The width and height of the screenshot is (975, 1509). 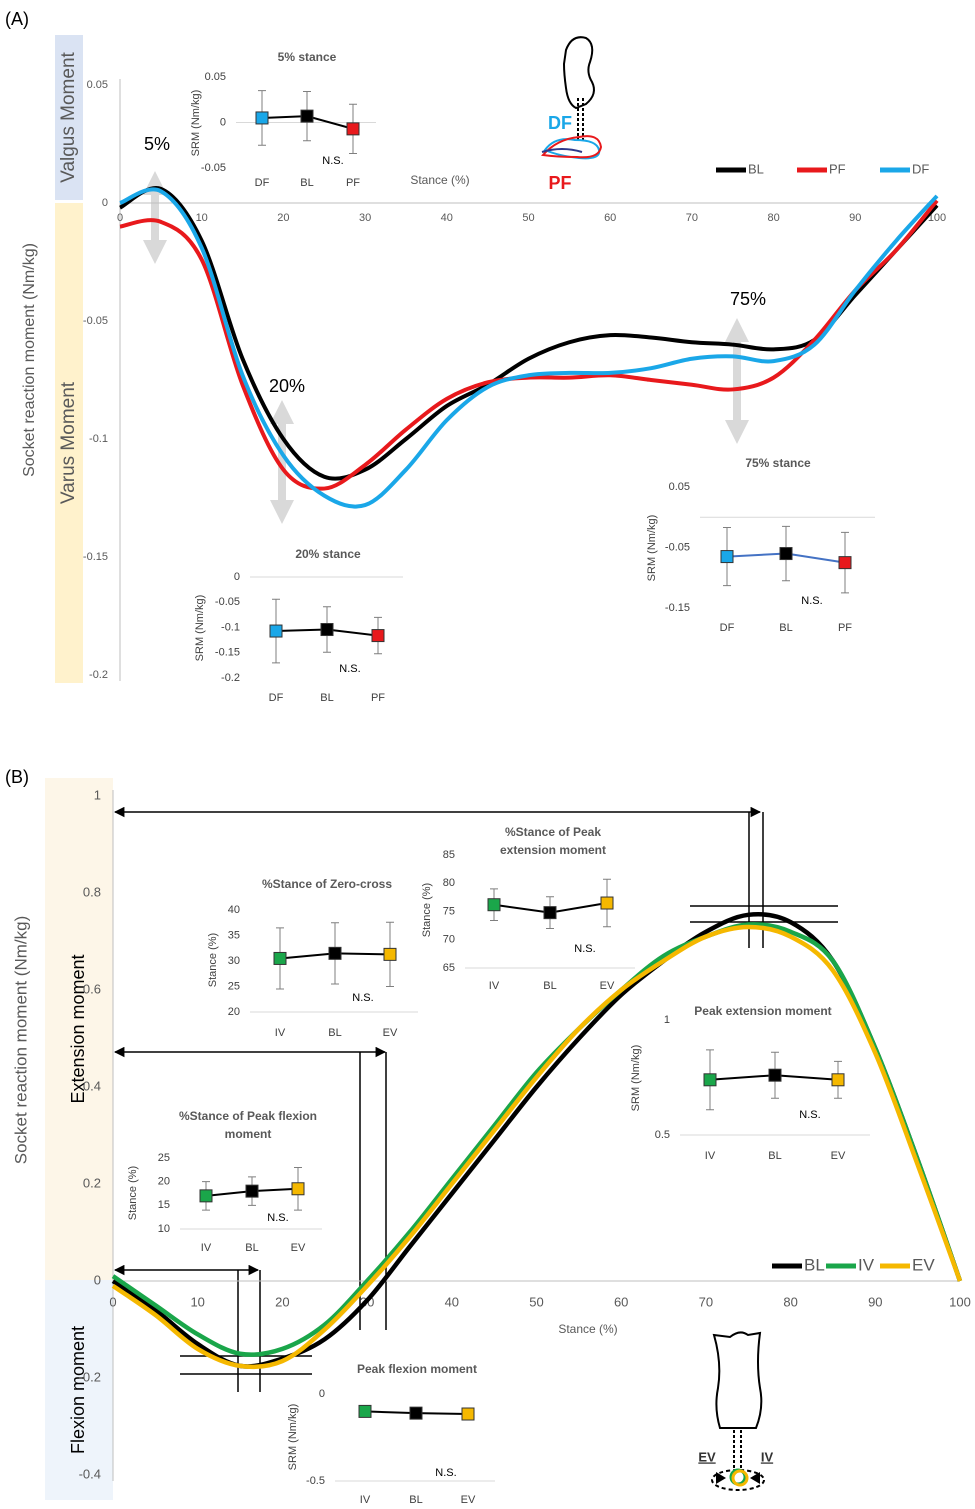 I want to click on y-axis-title: Socket reaction moment (Nm/kg), so click(x=20, y=1040).